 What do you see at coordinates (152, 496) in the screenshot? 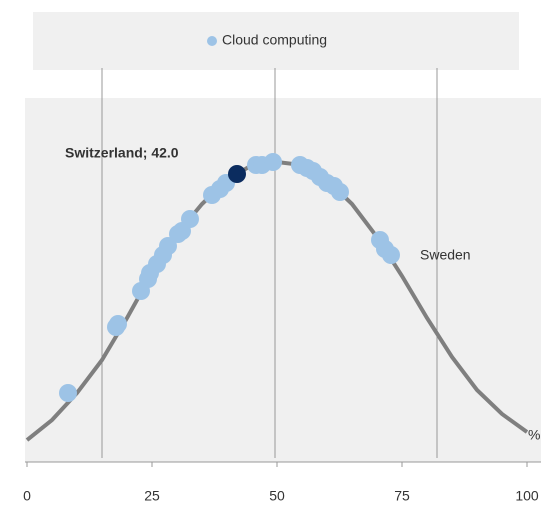
I see `x-tick-label: 25` at bounding box center [152, 496].